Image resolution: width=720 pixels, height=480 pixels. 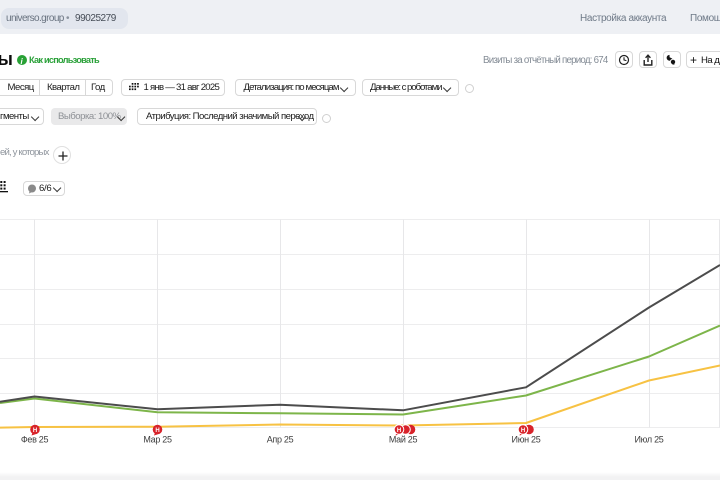 I want to click on svg-text: Июн 25, so click(x=526, y=440).